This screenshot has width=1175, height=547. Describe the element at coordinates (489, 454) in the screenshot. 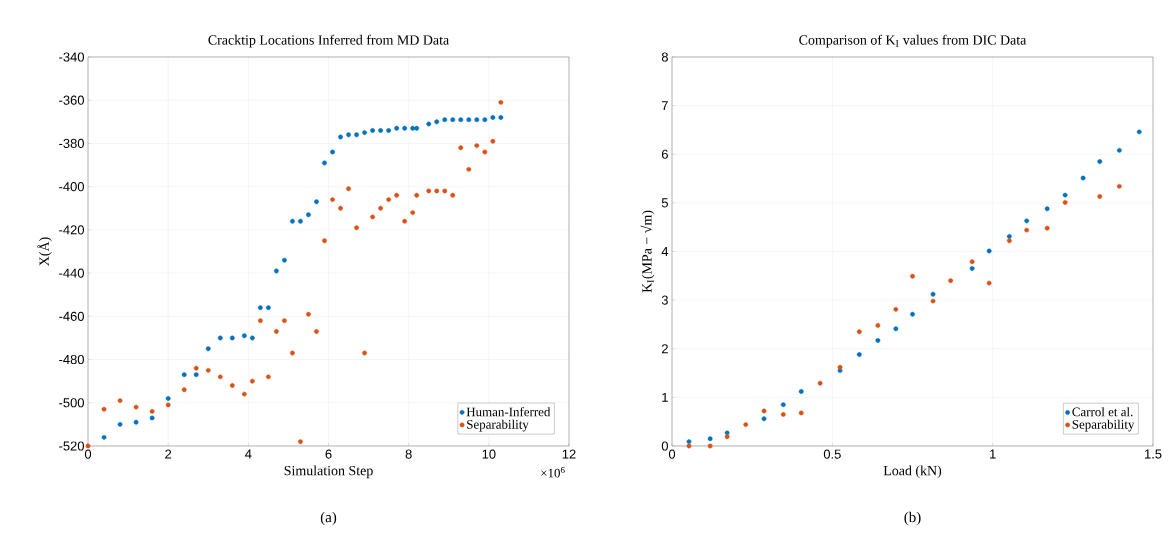

I see `x-tick-label: 10` at that location.